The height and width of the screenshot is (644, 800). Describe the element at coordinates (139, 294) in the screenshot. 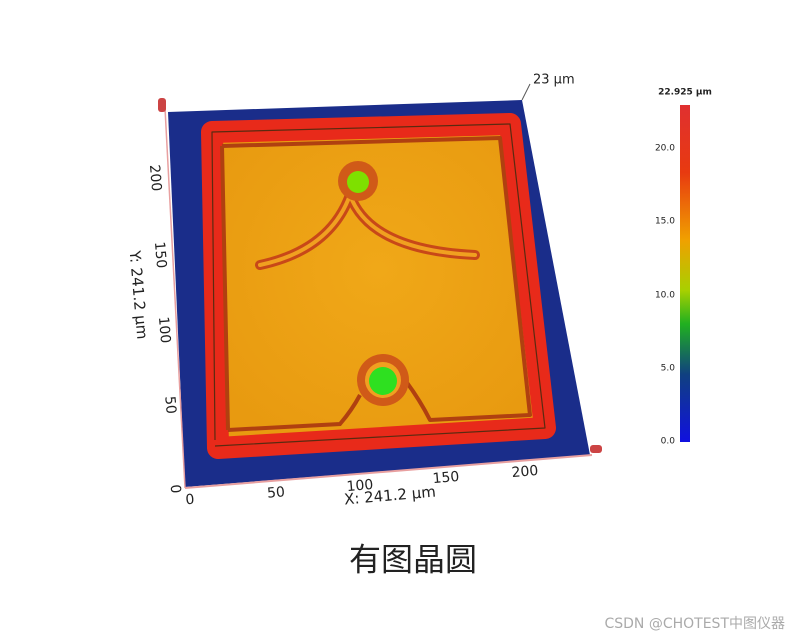

I see `y-axis-label: Y: 241.2 µm` at that location.